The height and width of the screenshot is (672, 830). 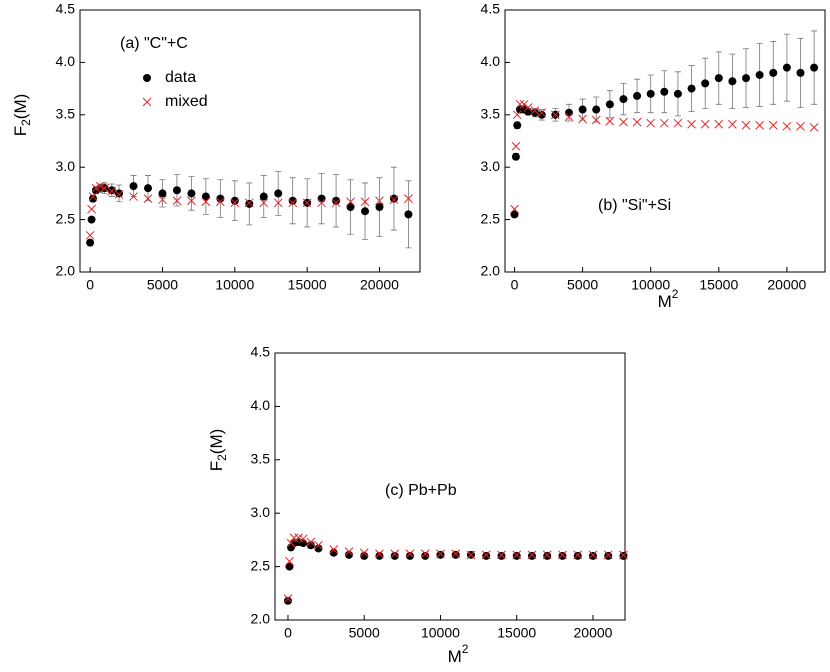 What do you see at coordinates (421, 490) in the screenshot?
I see `panel-label: (c) Pb+Pb` at bounding box center [421, 490].